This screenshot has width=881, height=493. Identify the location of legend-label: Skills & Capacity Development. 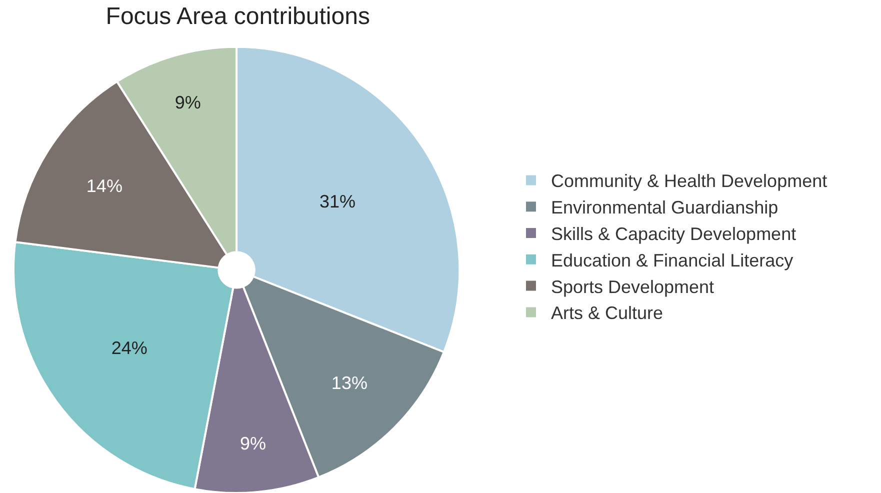
(673, 234).